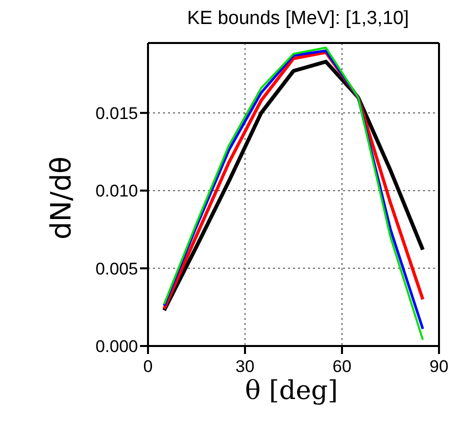 The height and width of the screenshot is (428, 459). What do you see at coordinates (116, 268) in the screenshot?
I see `y-tick-label: 0.005` at bounding box center [116, 268].